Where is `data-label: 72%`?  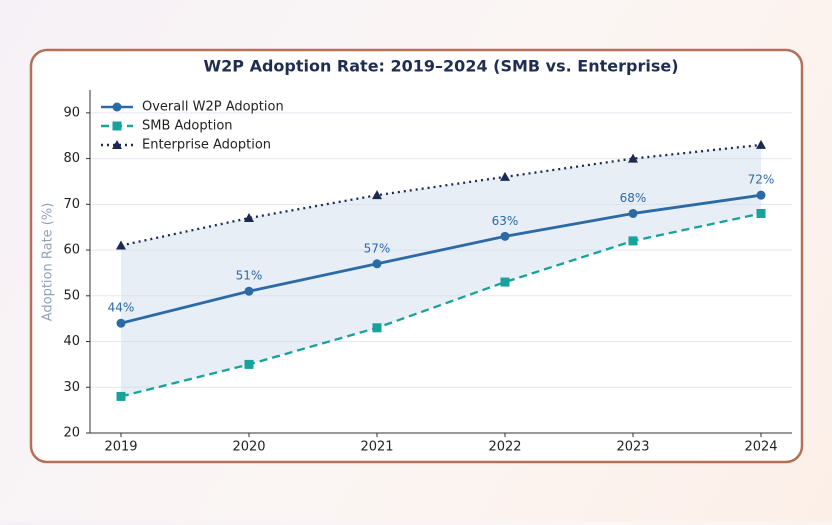
data-label: 72% is located at coordinates (761, 180).